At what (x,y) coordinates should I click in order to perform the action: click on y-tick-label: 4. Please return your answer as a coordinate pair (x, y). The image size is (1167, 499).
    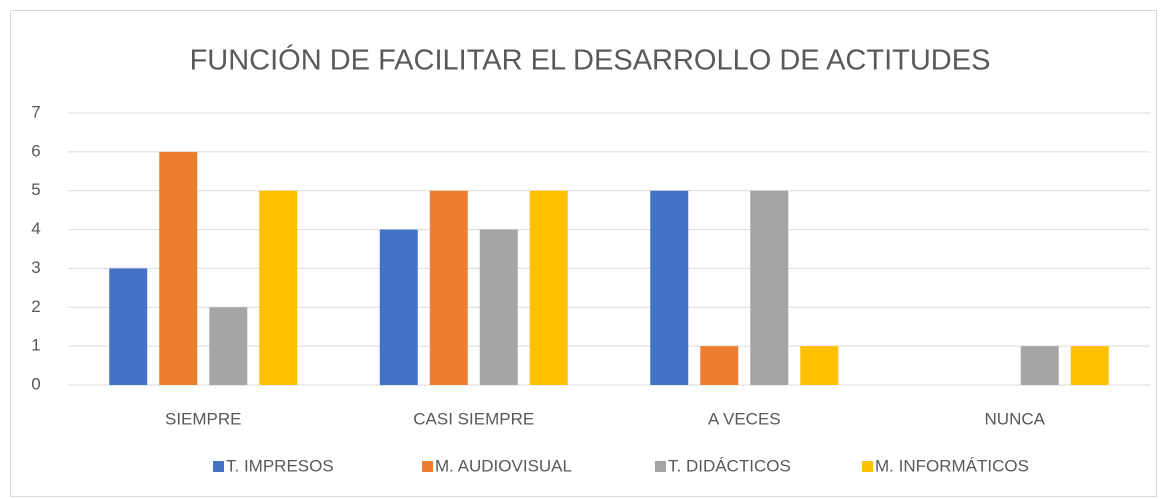
    Looking at the image, I should click on (35, 228).